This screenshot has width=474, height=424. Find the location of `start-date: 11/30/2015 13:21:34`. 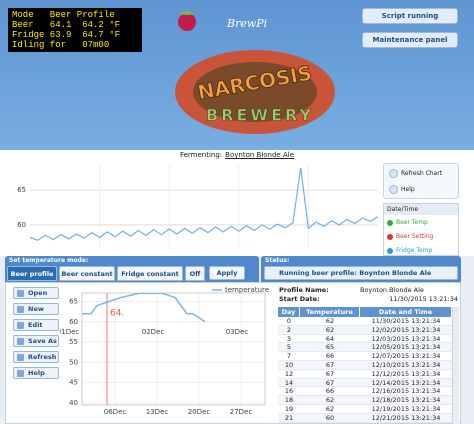

start-date: 11/30/2015 13:21:34 is located at coordinates (423, 299).